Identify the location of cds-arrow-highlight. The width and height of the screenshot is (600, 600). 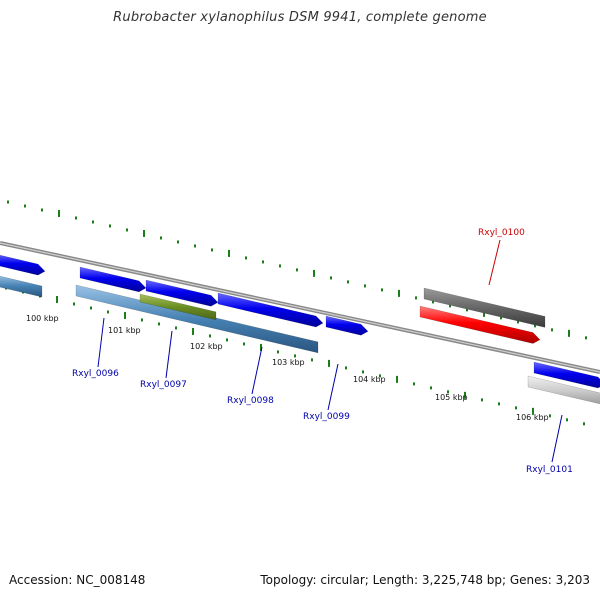
(480, 324).